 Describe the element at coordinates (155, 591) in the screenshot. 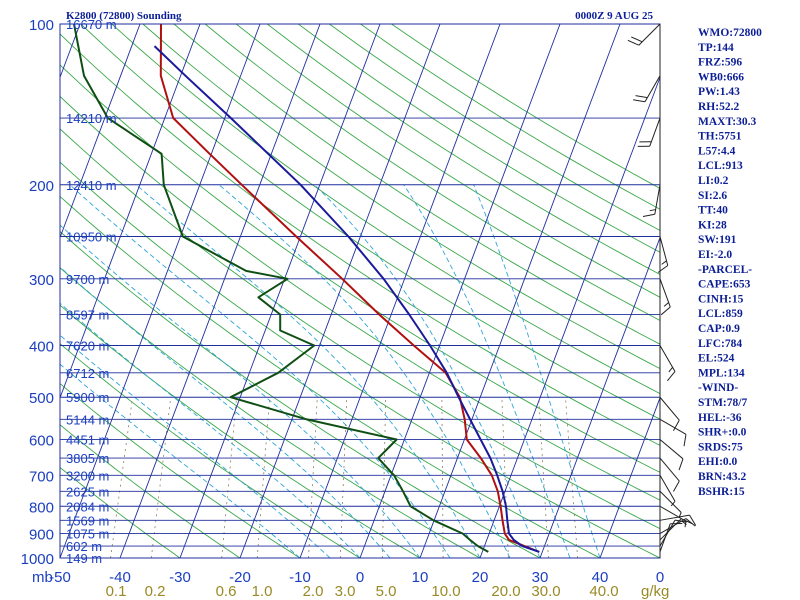

I see `mixing-ratio-tick-label: 0.2` at that location.